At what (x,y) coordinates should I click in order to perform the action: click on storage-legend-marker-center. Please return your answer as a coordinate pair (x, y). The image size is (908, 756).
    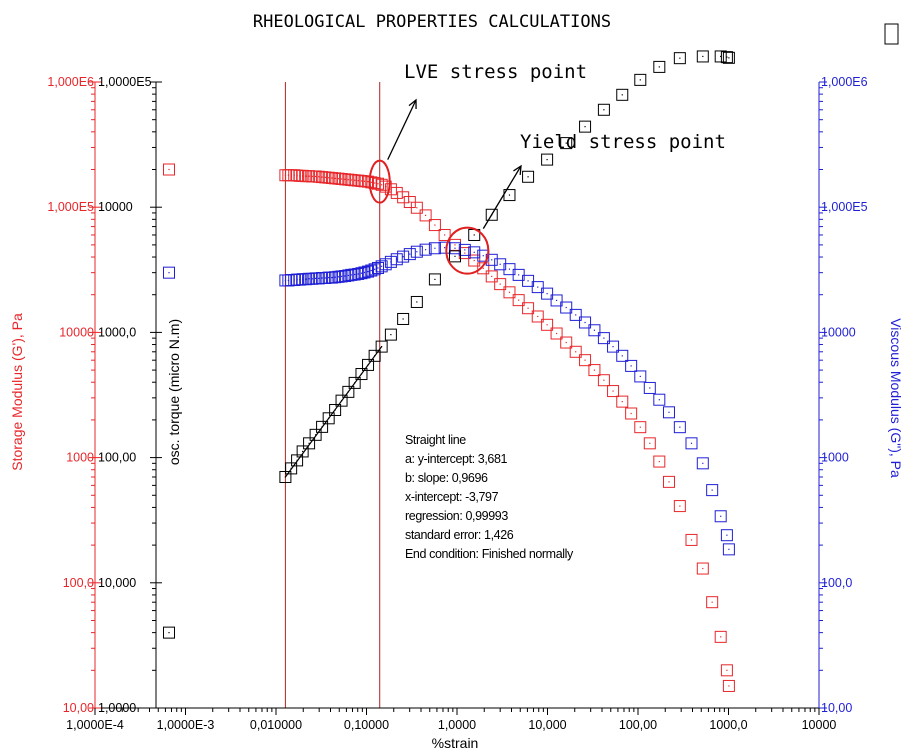
    Looking at the image, I should click on (169, 169).